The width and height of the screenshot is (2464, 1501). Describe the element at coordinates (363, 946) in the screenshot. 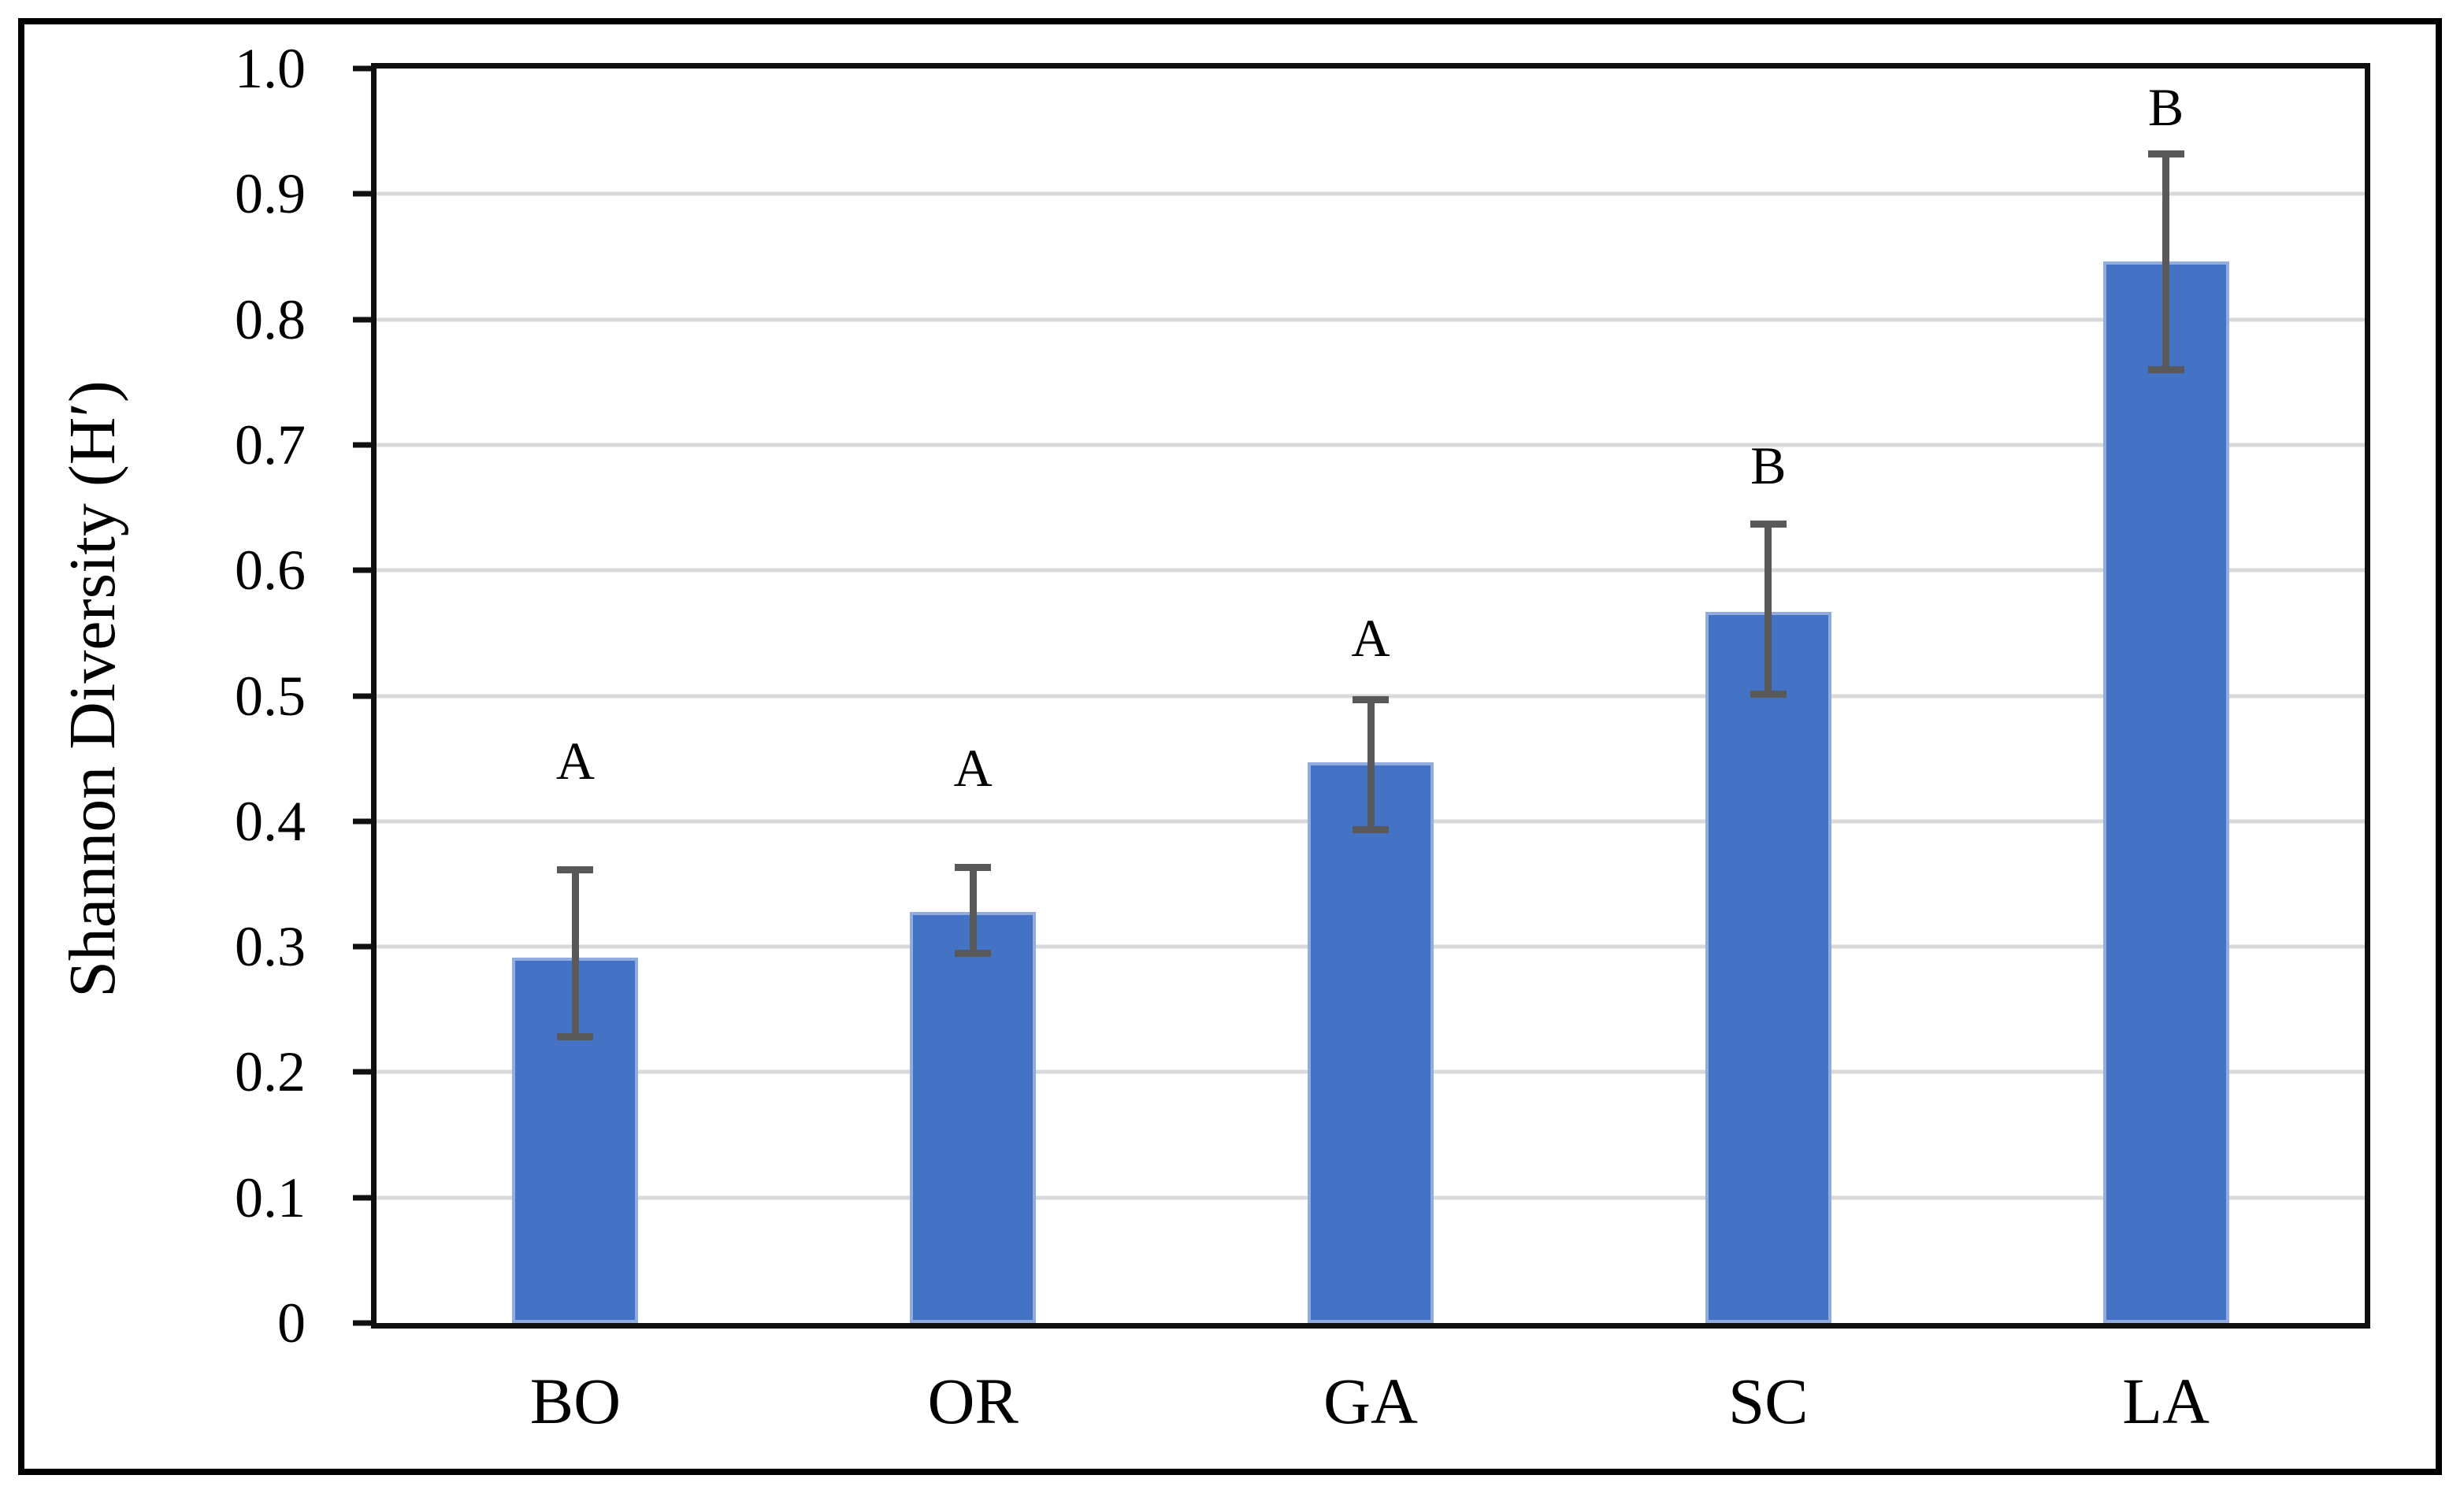

I see `y-tick-0.3` at that location.